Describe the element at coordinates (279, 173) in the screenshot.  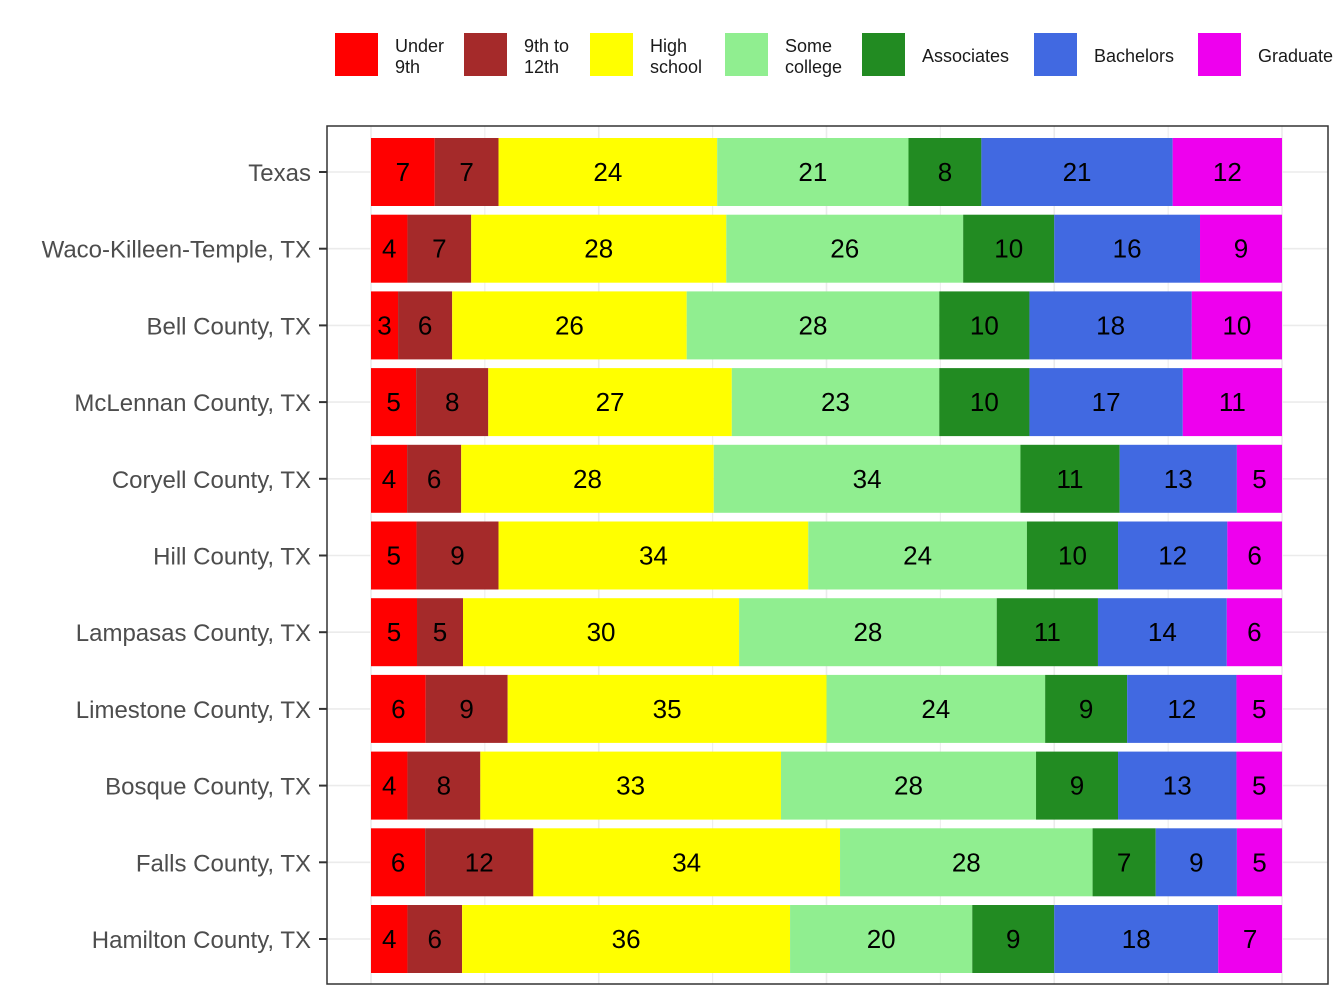
I see `y-tick-label: Texas` at that location.